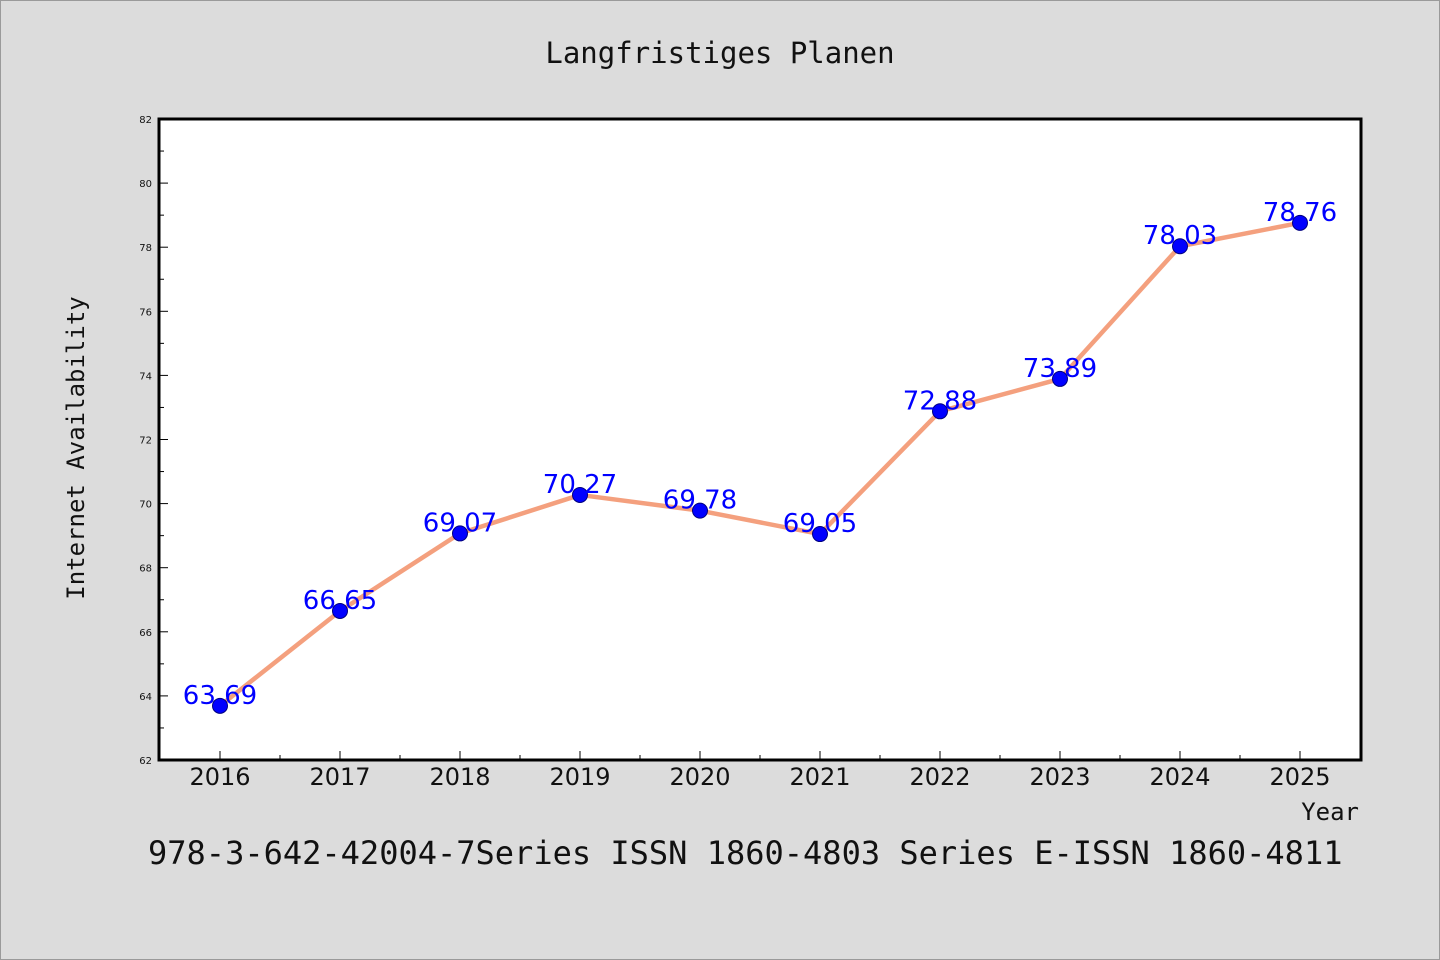 This screenshot has width=1440, height=960. What do you see at coordinates (145, 633) in the screenshot?
I see `y-tick-label: 66` at bounding box center [145, 633].